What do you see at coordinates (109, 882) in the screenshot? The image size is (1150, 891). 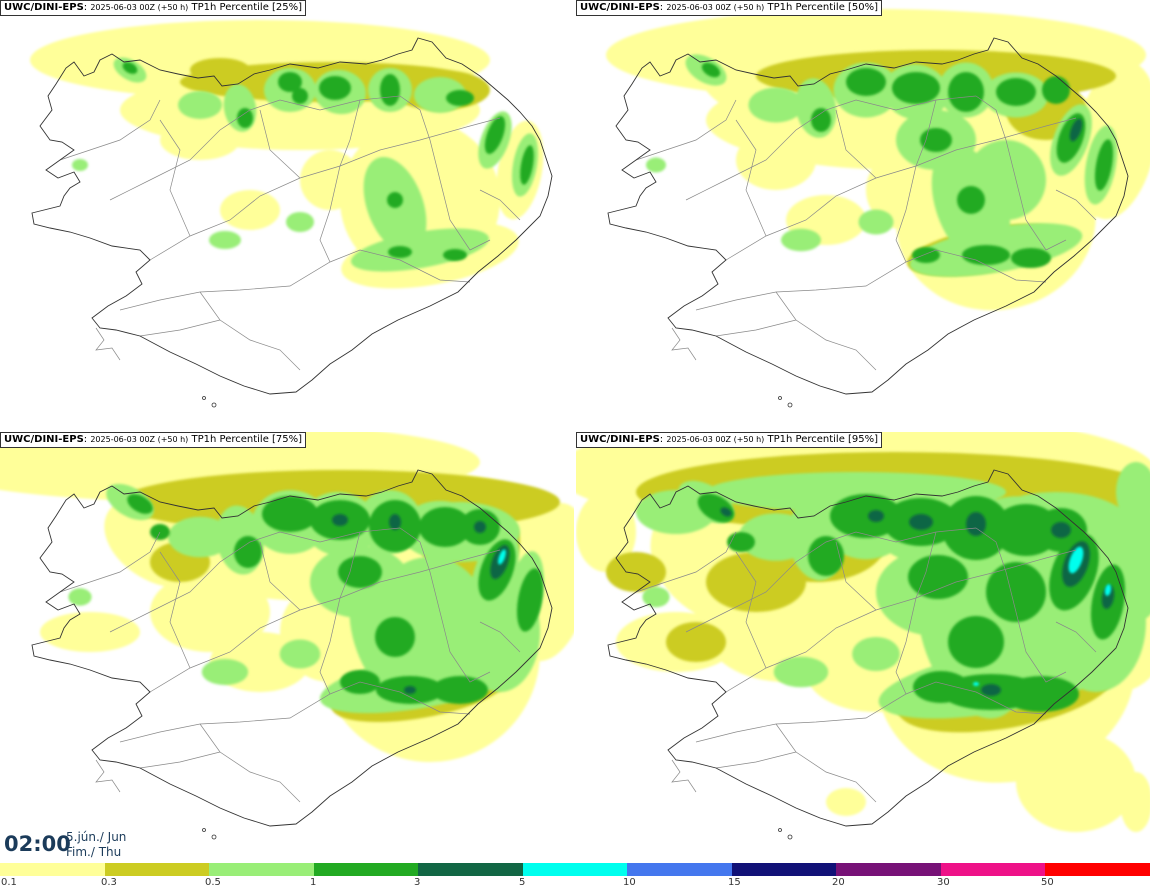 I see `colorbar-label: 0.3` at bounding box center [109, 882].